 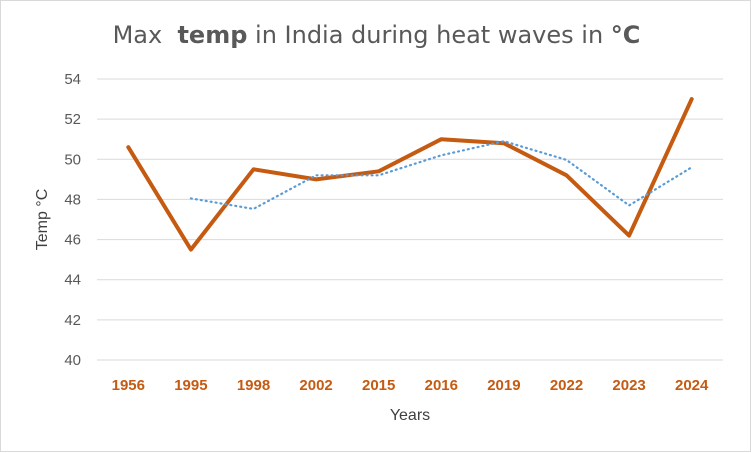 What do you see at coordinates (72, 360) in the screenshot?
I see `y-tick-label: 40` at bounding box center [72, 360].